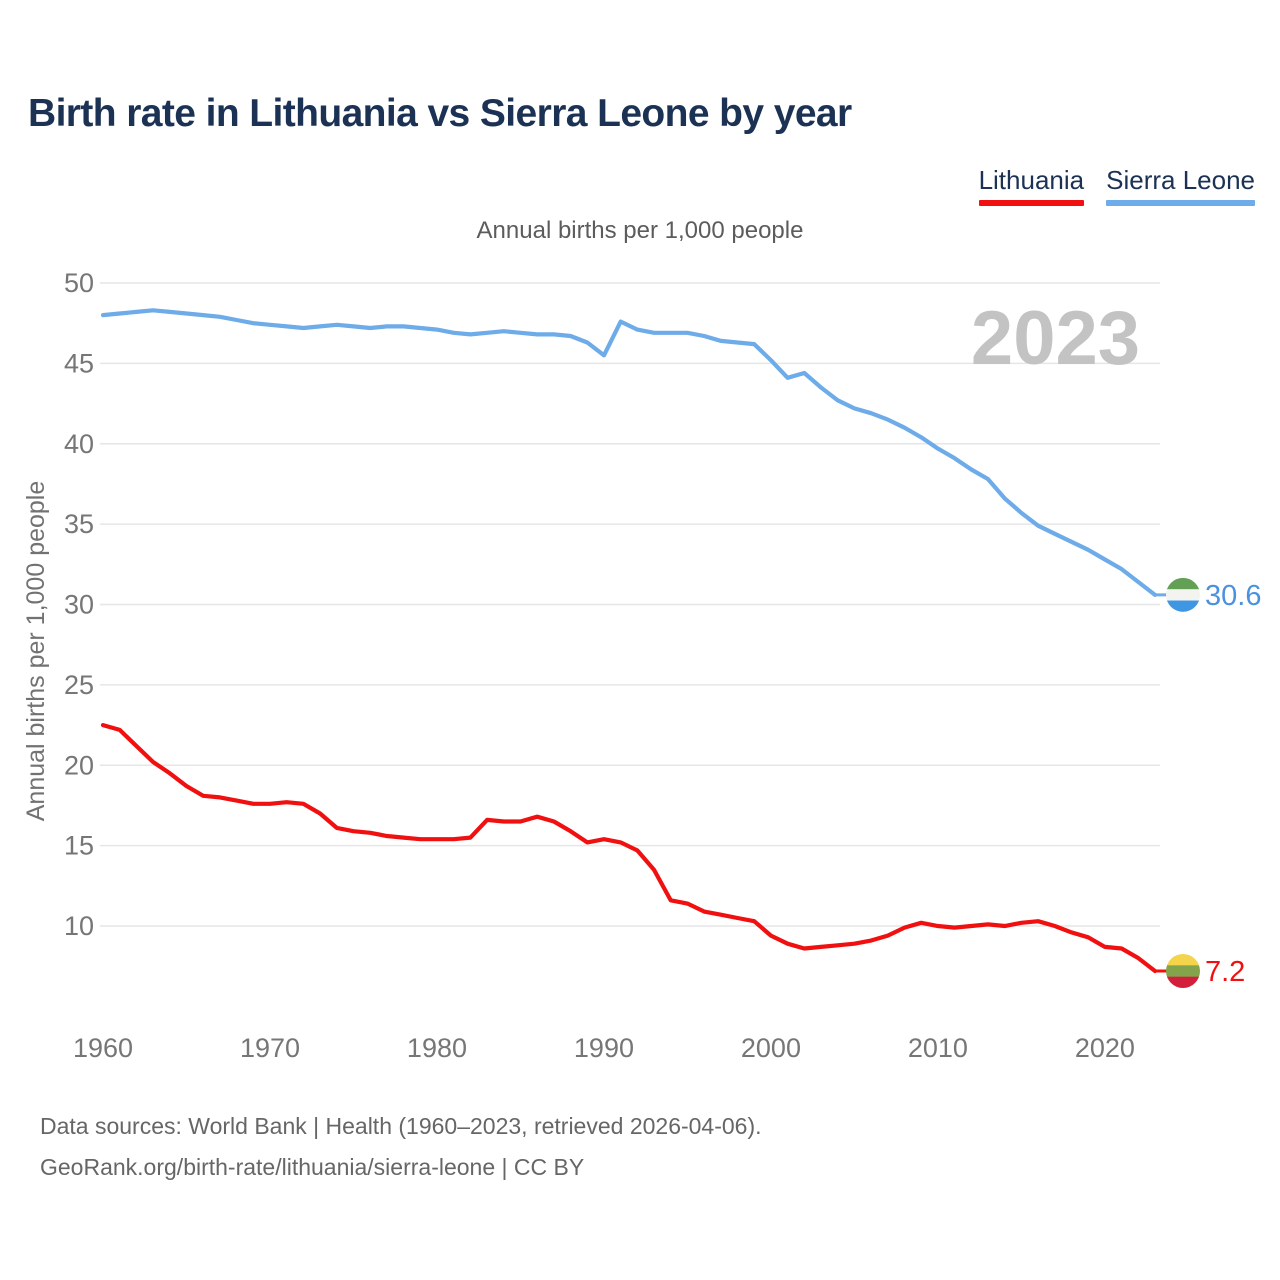 The height and width of the screenshot is (1280, 1280). I want to click on legend-item-lithuania: Lithuania, so click(1031, 185).